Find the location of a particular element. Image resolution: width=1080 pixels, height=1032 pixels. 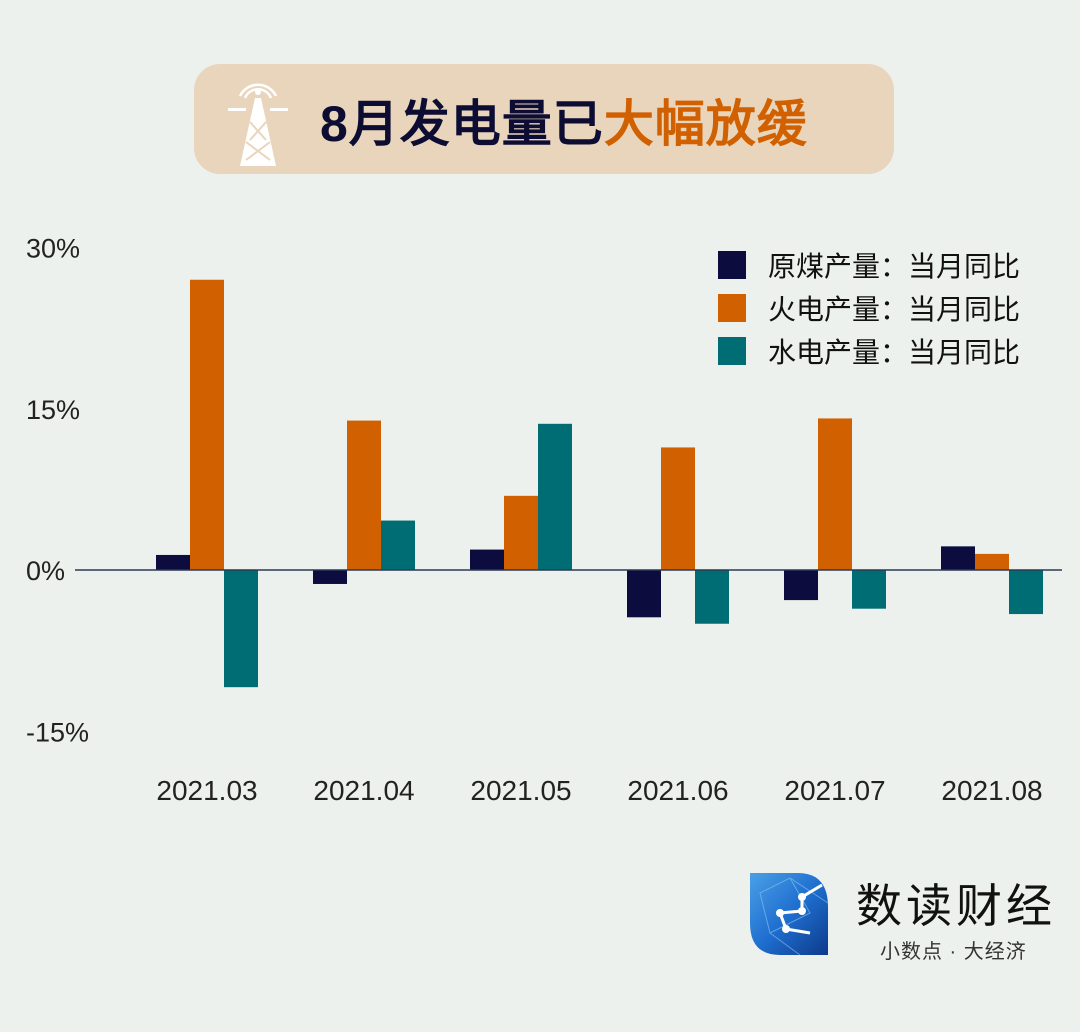

bar-2021.03-series-2 is located at coordinates (241, 629).